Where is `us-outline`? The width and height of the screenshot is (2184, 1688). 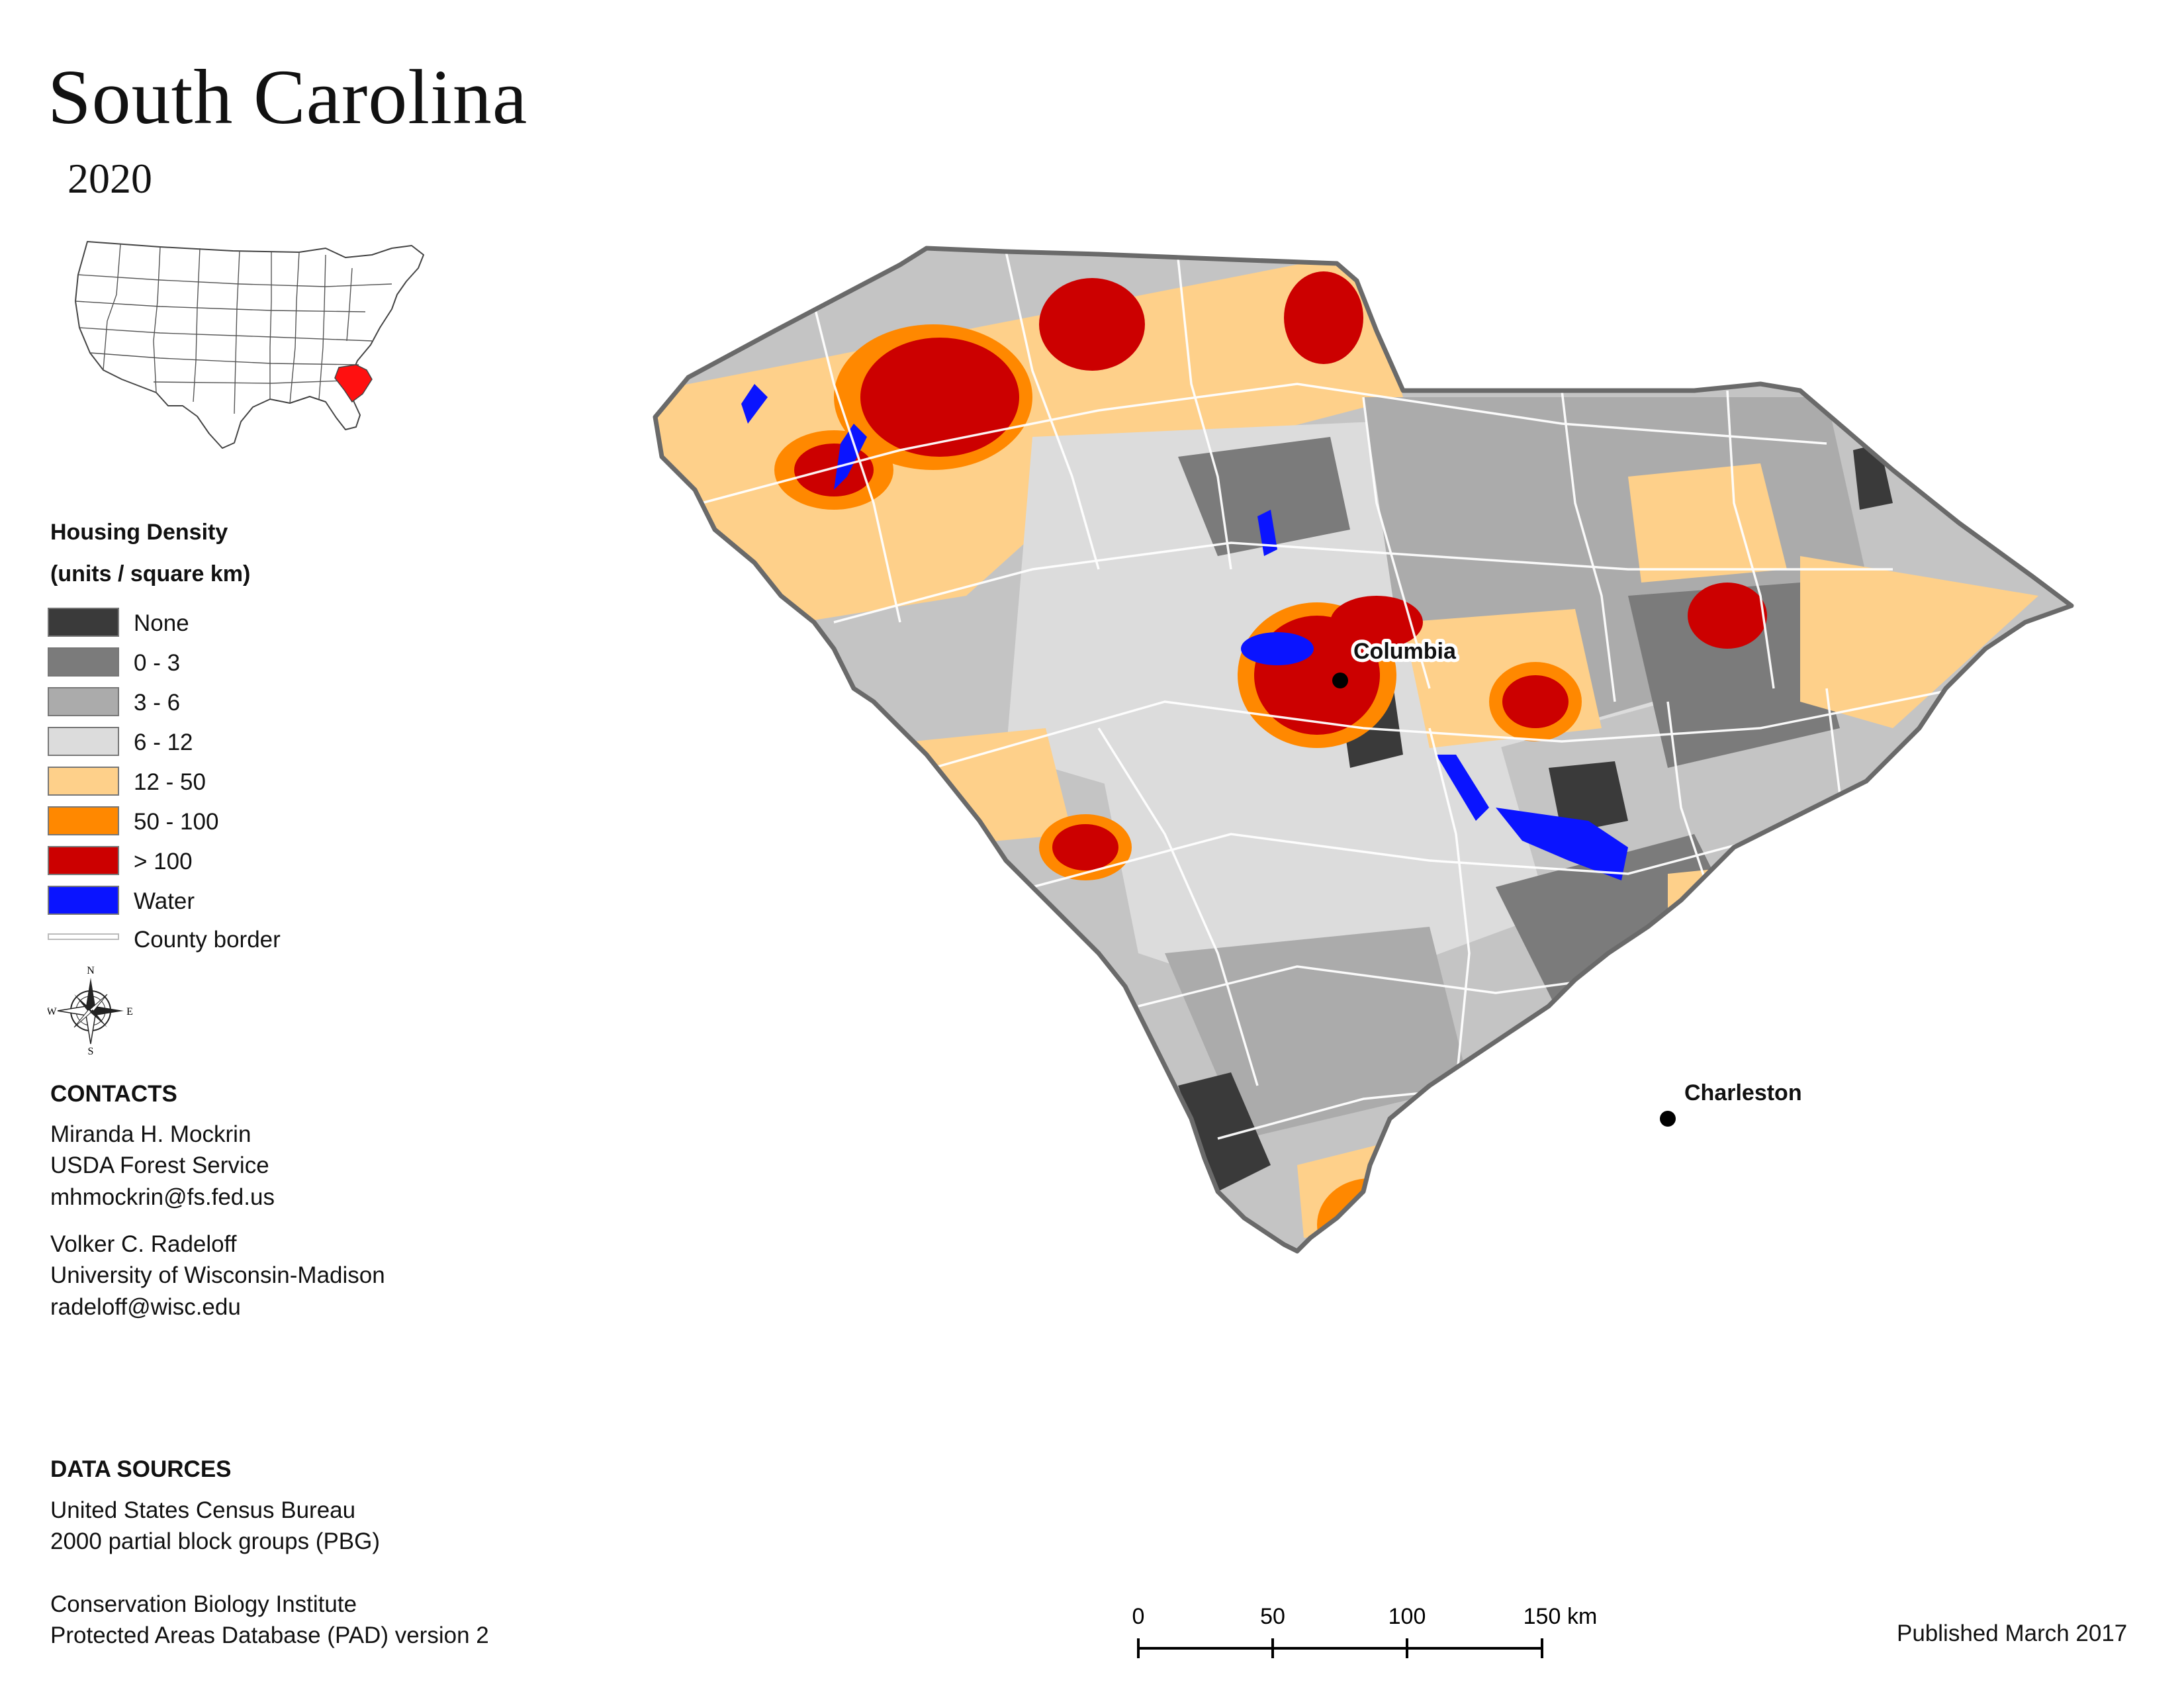 us-outline is located at coordinates (250, 345).